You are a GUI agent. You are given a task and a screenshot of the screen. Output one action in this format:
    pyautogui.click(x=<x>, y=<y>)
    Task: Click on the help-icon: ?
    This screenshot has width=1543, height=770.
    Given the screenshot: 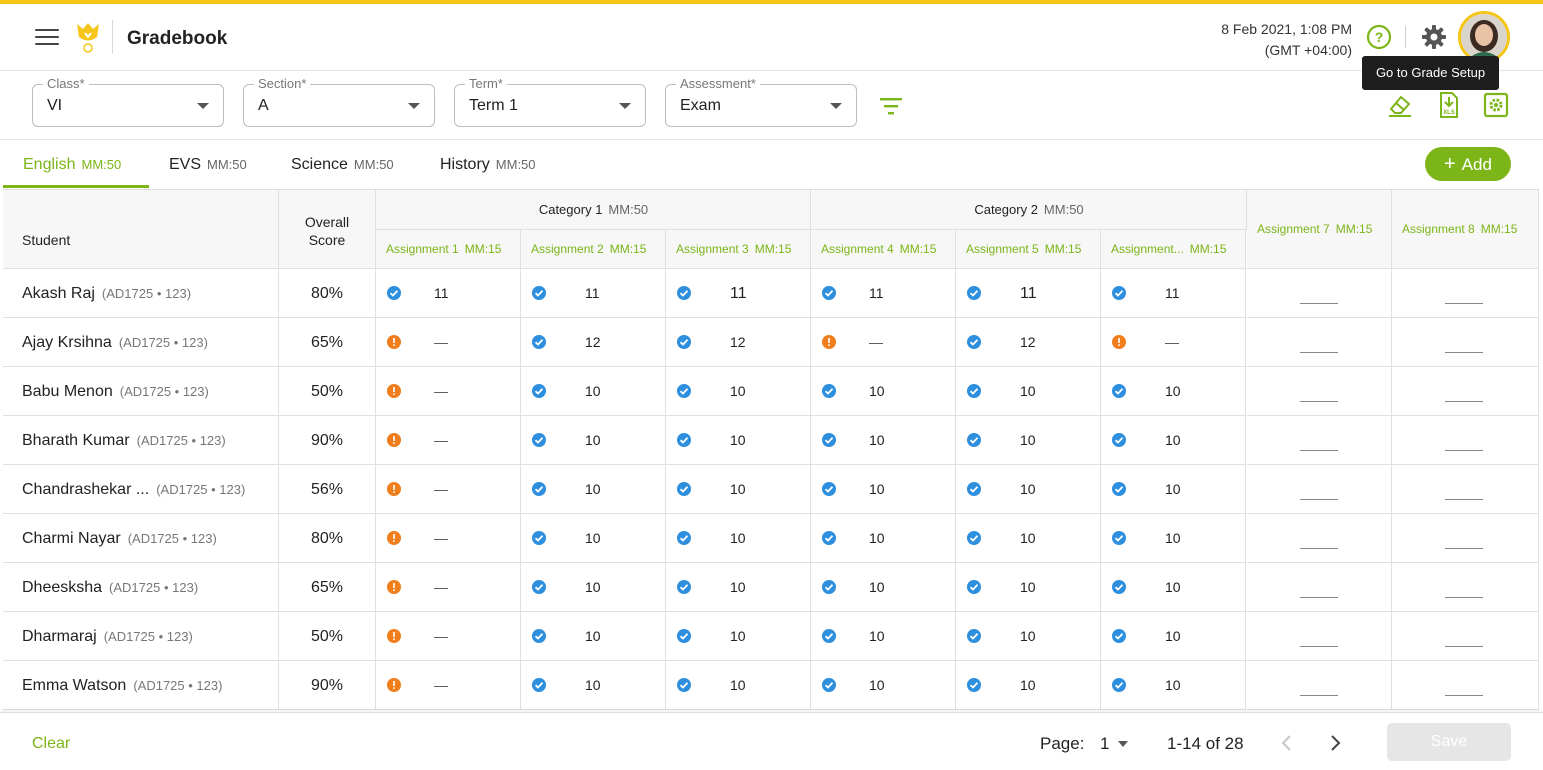 What is the action you would take?
    pyautogui.click(x=1379, y=37)
    